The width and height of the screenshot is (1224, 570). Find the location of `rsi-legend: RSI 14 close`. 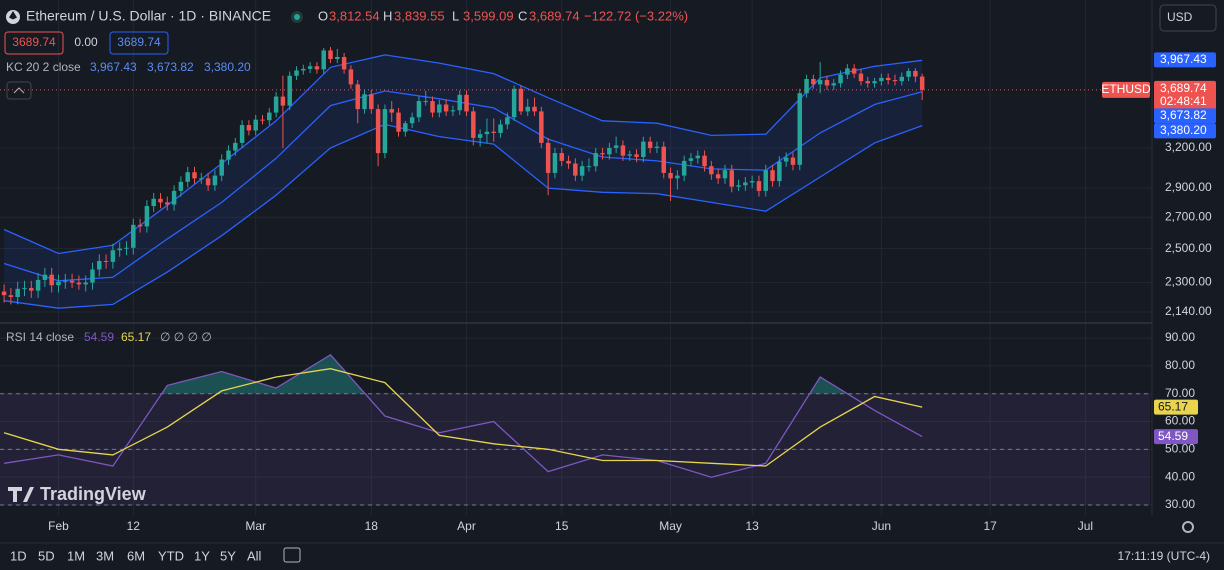

rsi-legend: RSI 14 close is located at coordinates (40, 337).